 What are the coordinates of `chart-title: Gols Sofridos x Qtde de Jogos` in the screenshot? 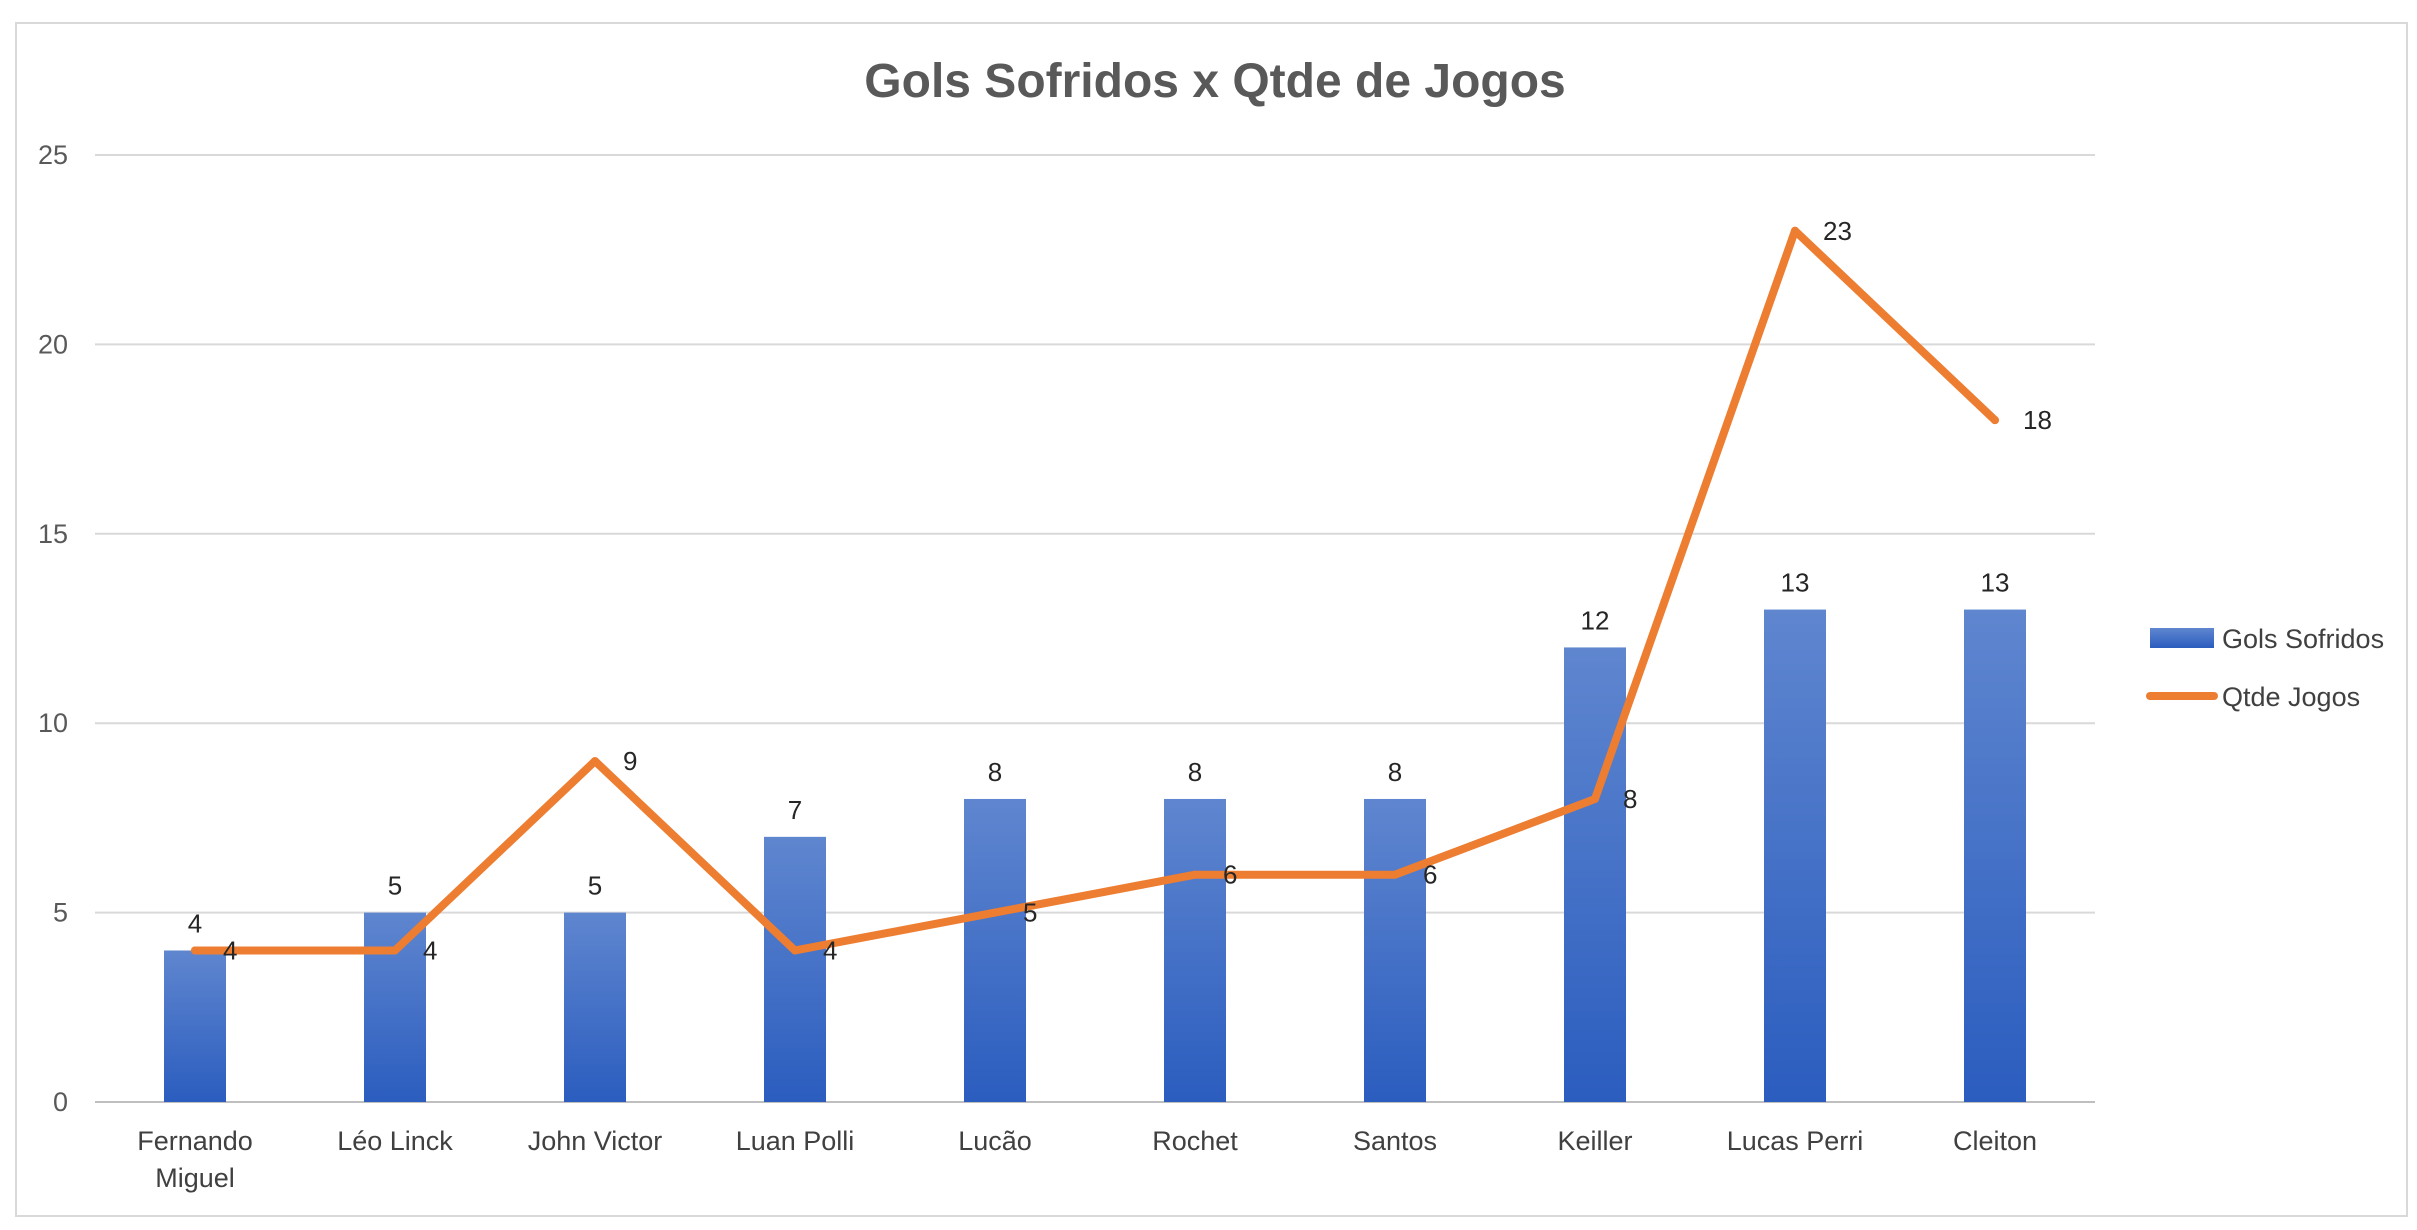 It's located at (1214, 81).